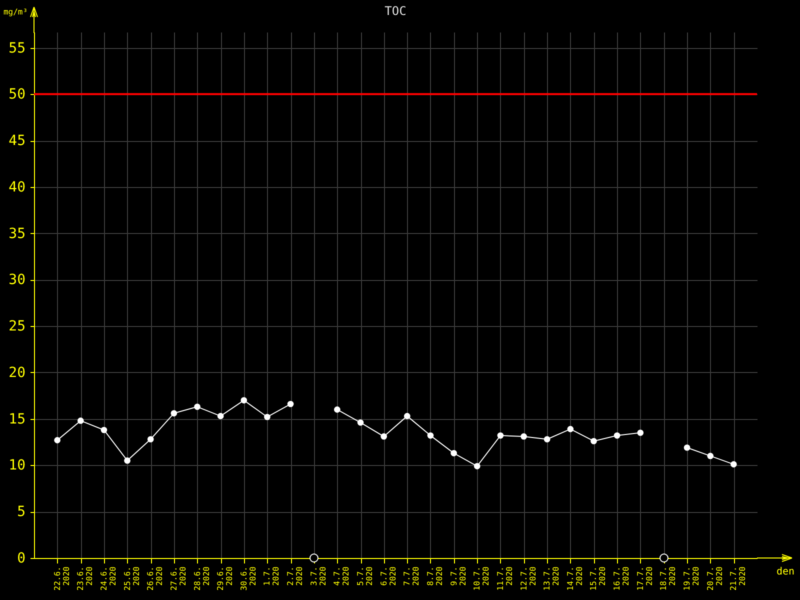  I want to click on x-tick-label: 25.6. 2020, so click(131, 578).